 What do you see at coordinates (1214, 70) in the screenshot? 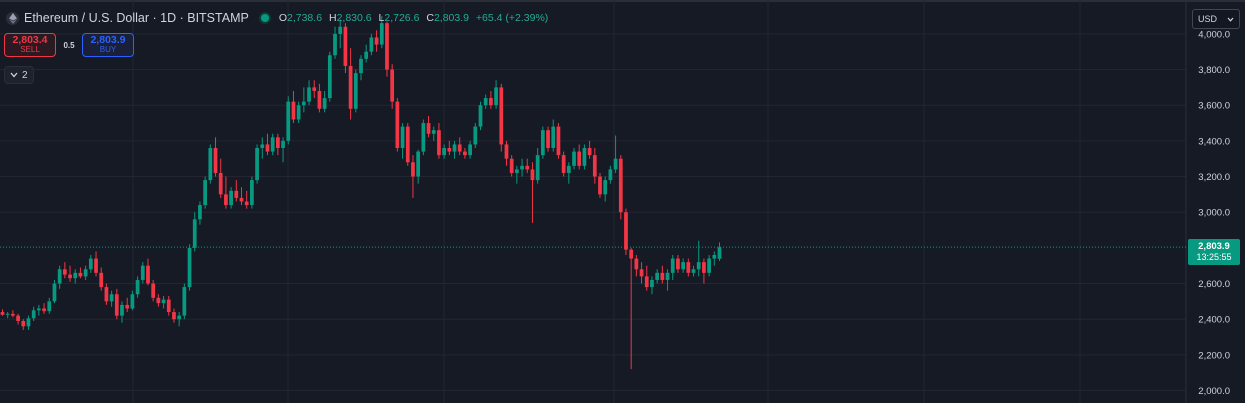
I see `y-tick-label: 3,800.0` at bounding box center [1214, 70].